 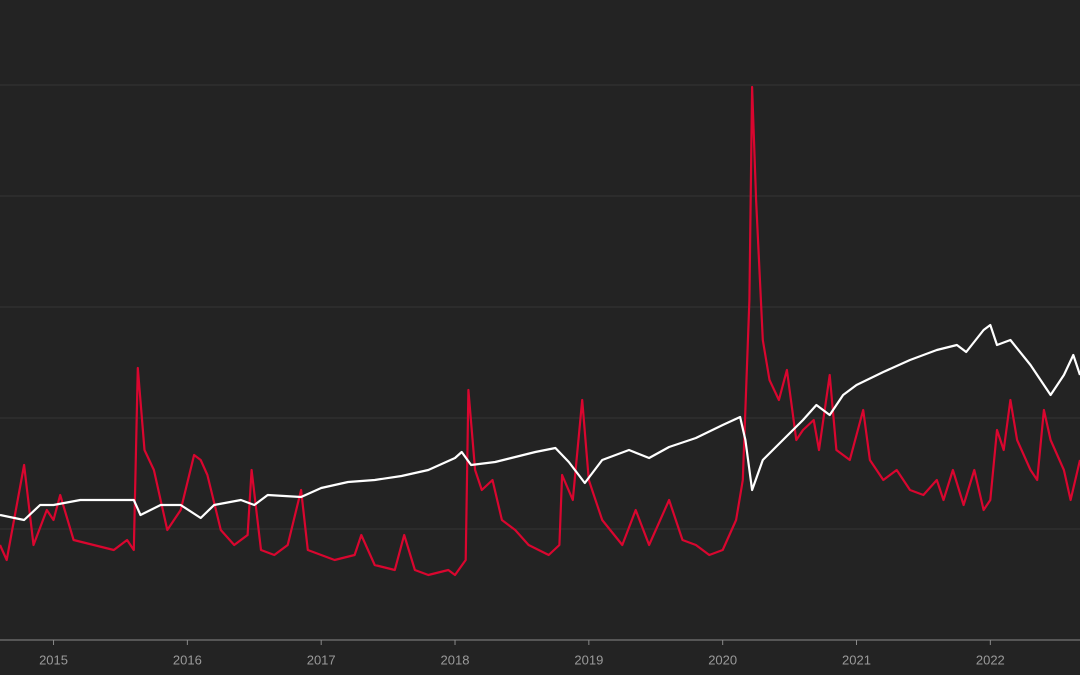 I want to click on x-tick-label: 2019, so click(x=588, y=659).